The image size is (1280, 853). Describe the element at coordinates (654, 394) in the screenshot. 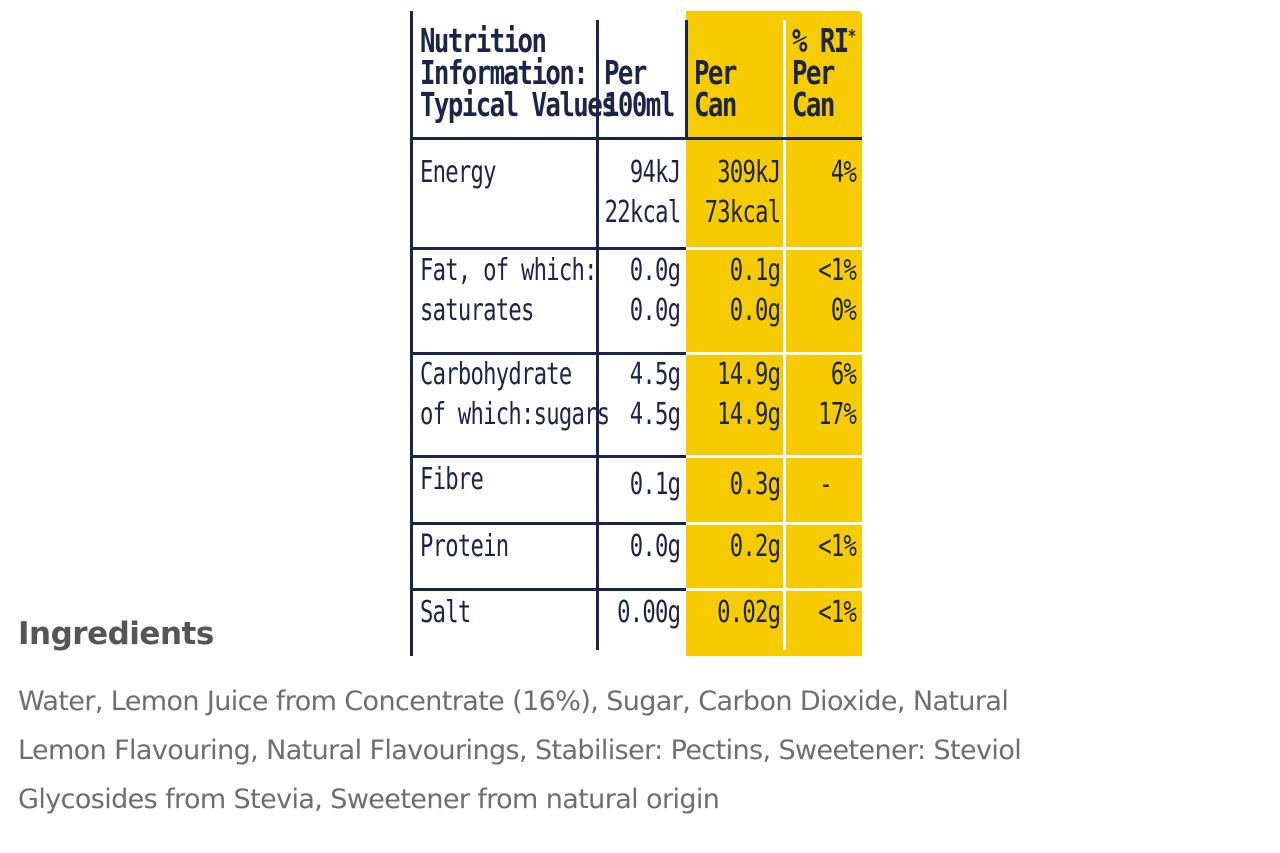

I see `carbohydrate-per-100ml: 4.5g 4.5g` at that location.